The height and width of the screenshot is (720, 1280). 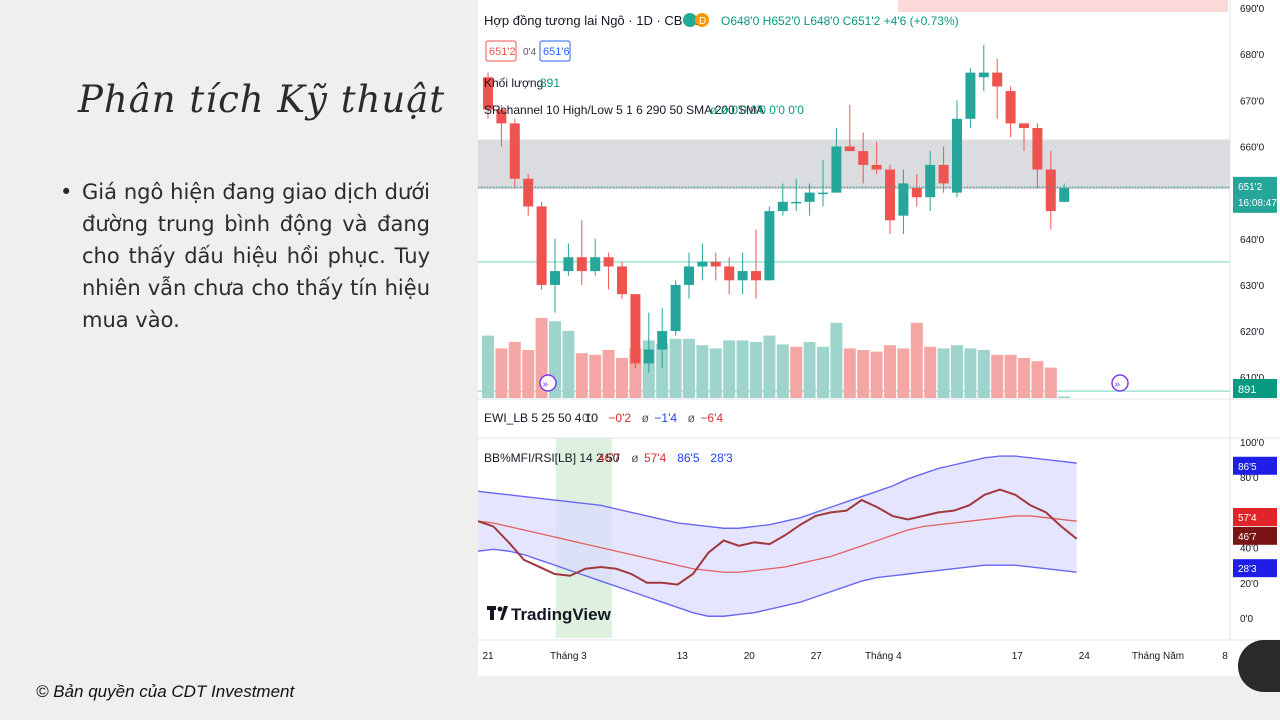 What do you see at coordinates (1252, 101) in the screenshot?
I see `price-tick-label: 670'0` at bounding box center [1252, 101].